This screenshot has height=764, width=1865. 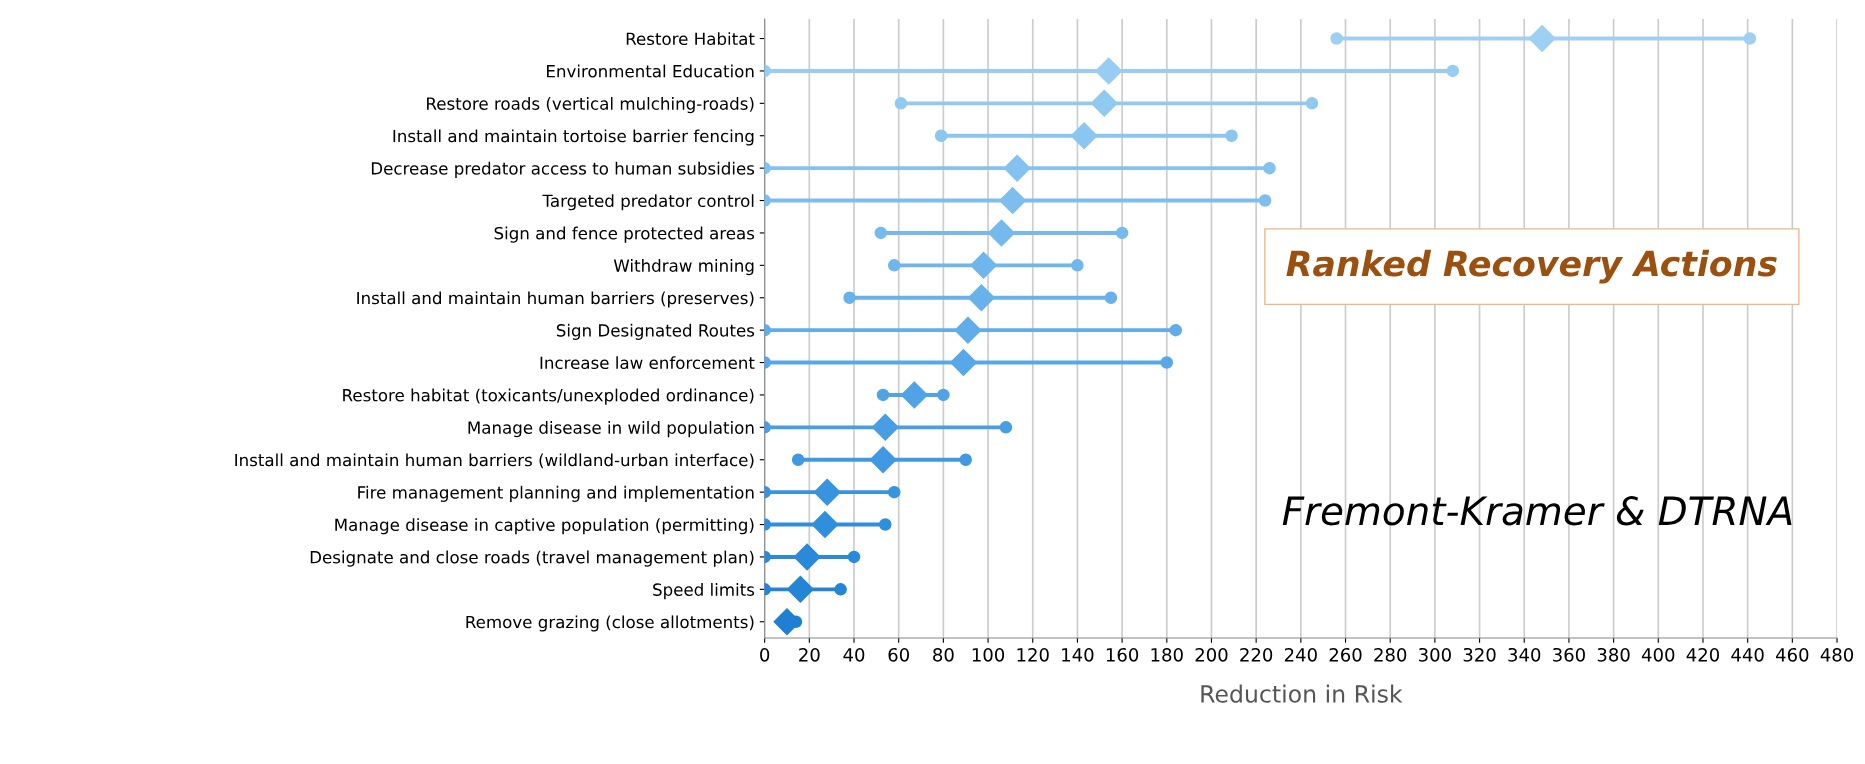 What do you see at coordinates (611, 429) in the screenshot?
I see `y-tick-label: Manage disease in wild population` at bounding box center [611, 429].